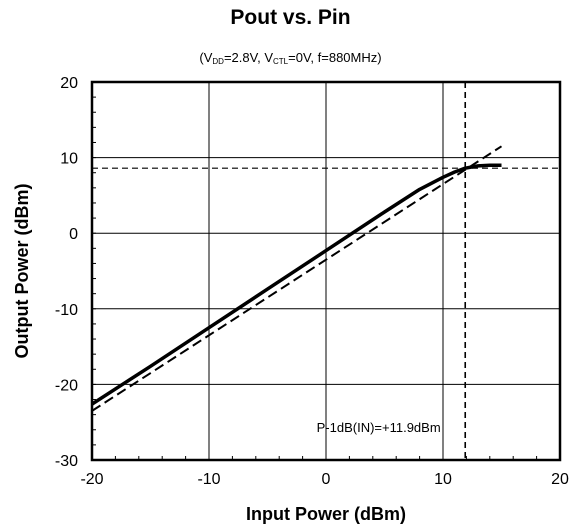 The image size is (581, 527). Describe the element at coordinates (206, 57) in the screenshot. I see `subtitle-part-1: (V` at that location.